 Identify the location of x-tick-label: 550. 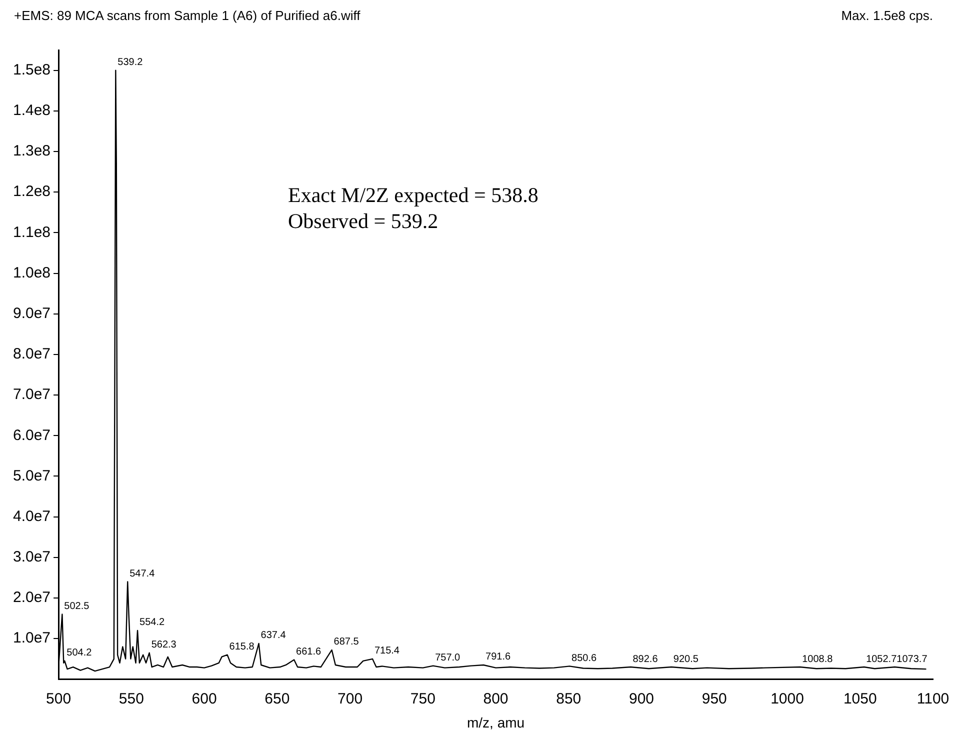
(131, 699).